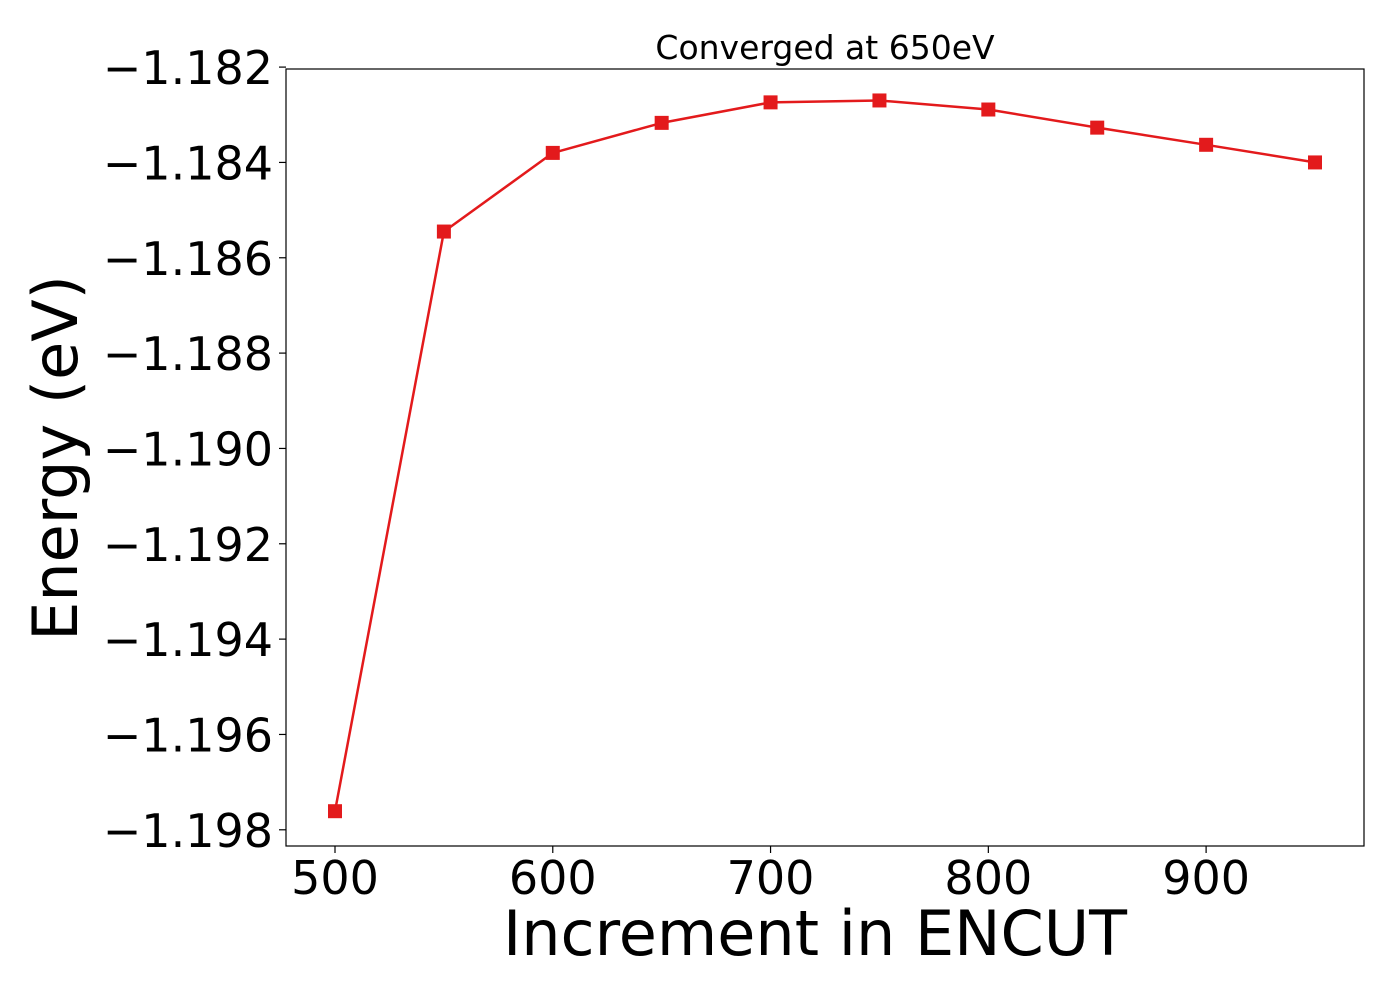  What do you see at coordinates (1206, 878) in the screenshot?
I see `x-tick-label: 900` at bounding box center [1206, 878].